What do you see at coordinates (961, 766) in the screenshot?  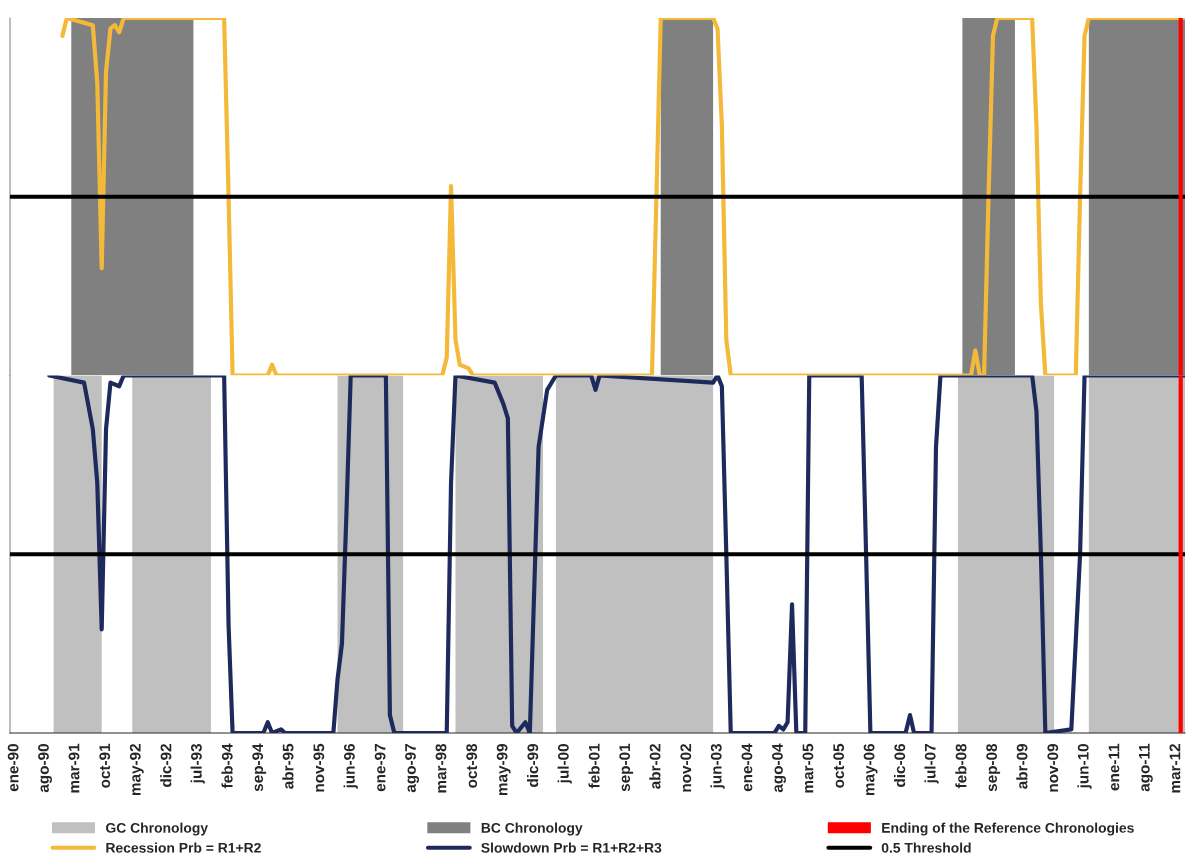 I see `x-tick-label: feb-08` at bounding box center [961, 766].